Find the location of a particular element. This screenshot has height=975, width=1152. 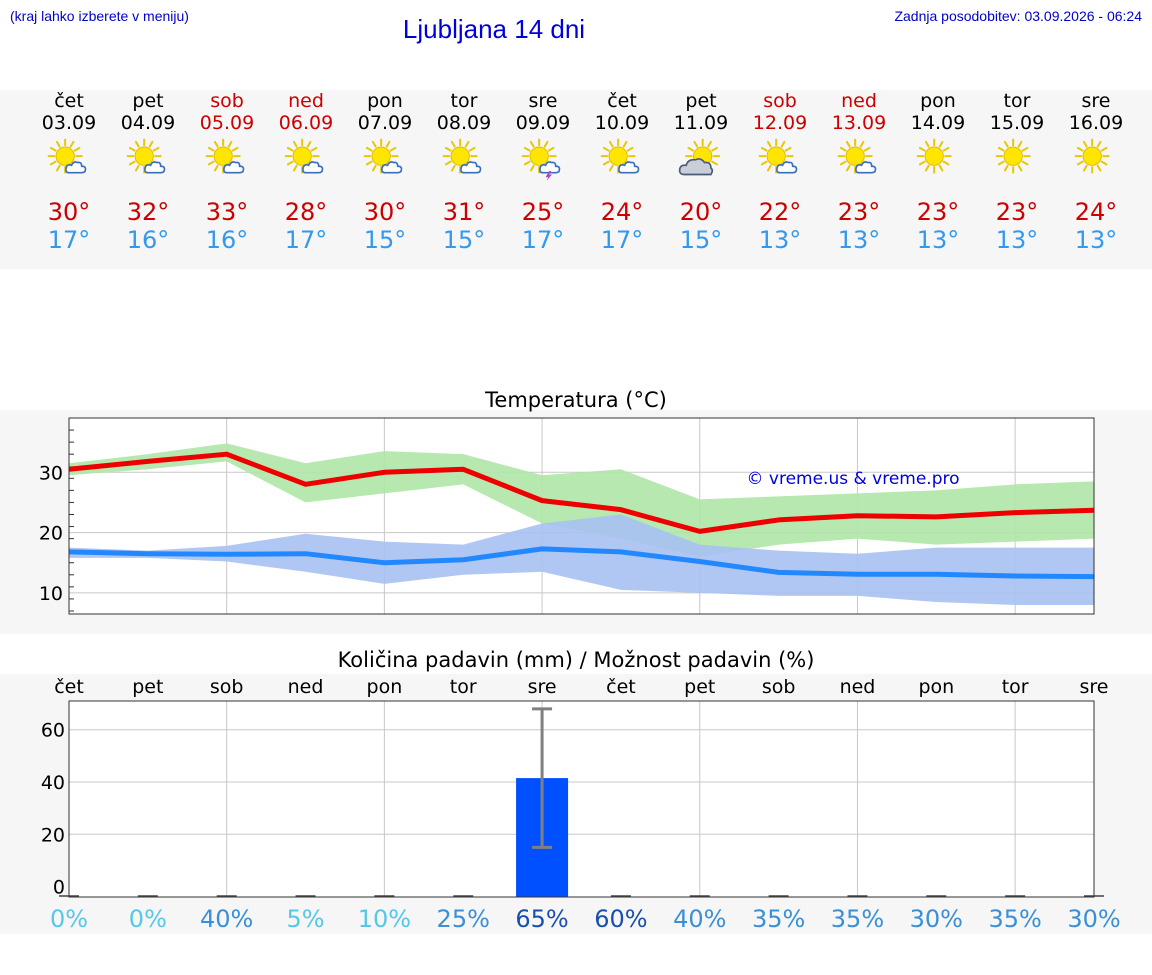

day-date: 10.09 is located at coordinates (622, 123).